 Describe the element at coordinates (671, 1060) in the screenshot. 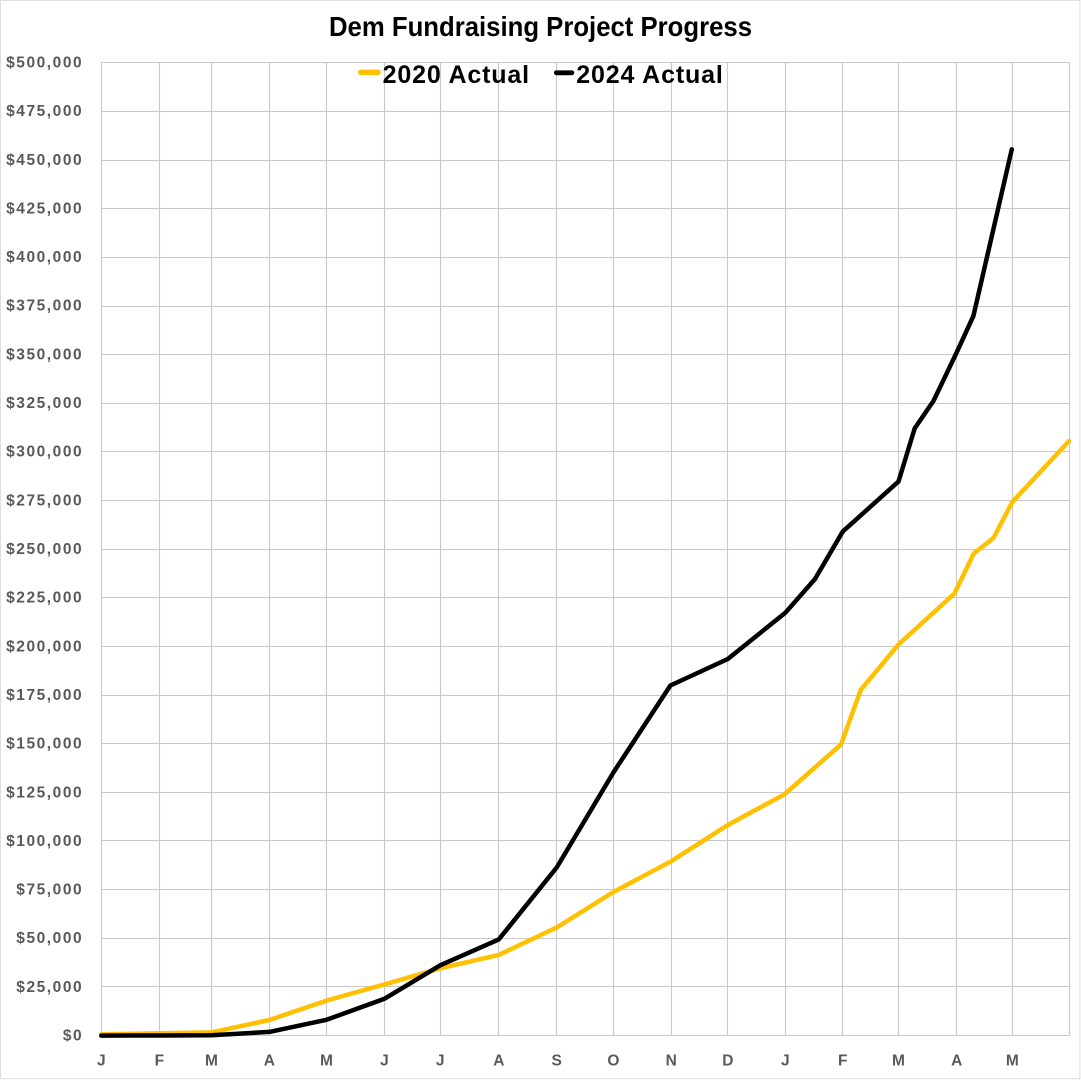

I see `svg-text: N` at that location.